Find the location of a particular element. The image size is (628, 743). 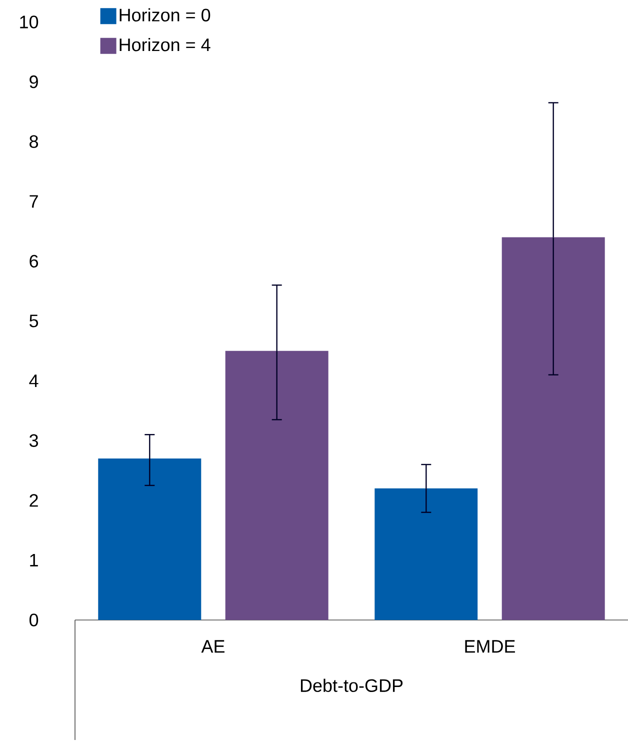

x-axis-title: Debt-to-GDP is located at coordinates (351, 685).